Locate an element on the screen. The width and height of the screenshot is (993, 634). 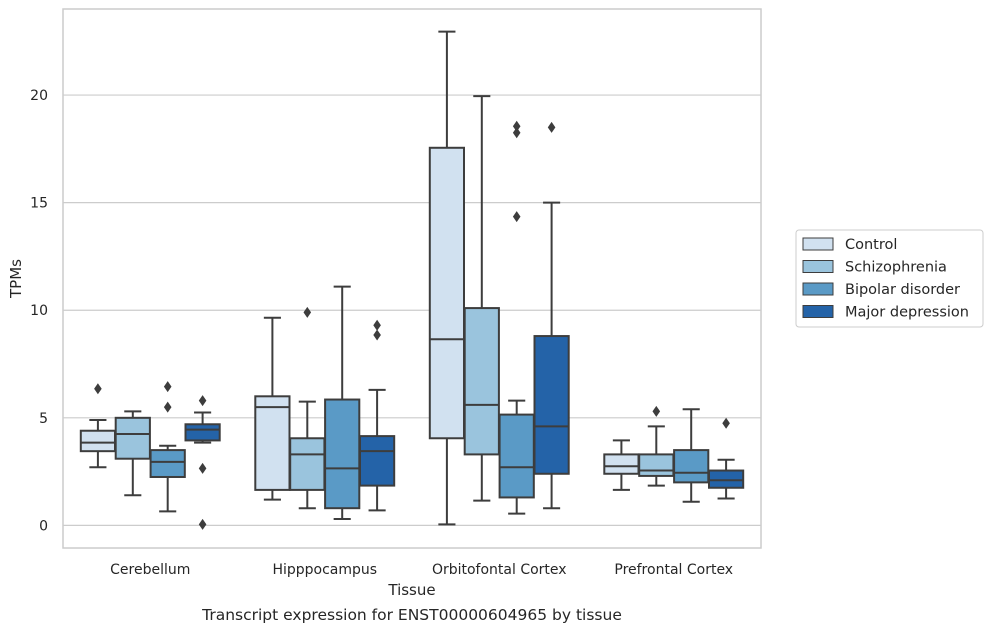
x-tick-label: Prefrontal Cortex is located at coordinates (673, 570).